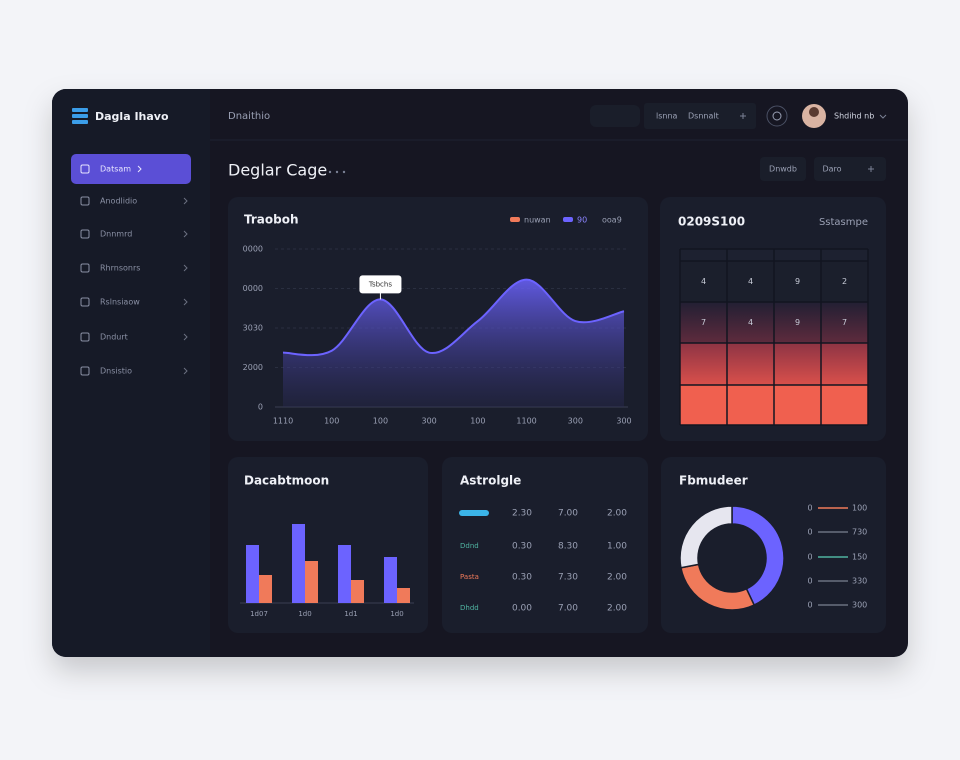  Describe the element at coordinates (453, 317) in the screenshot. I see `area-line` at that location.